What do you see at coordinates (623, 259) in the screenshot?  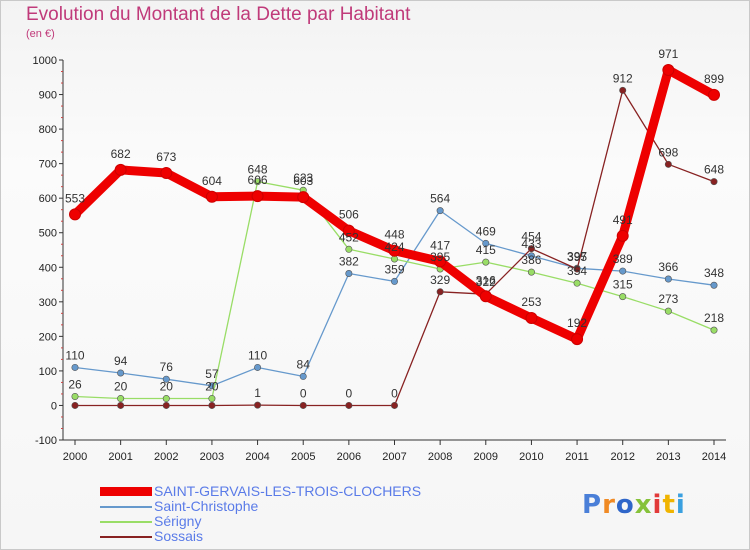 I see `data-label: 389` at bounding box center [623, 259].